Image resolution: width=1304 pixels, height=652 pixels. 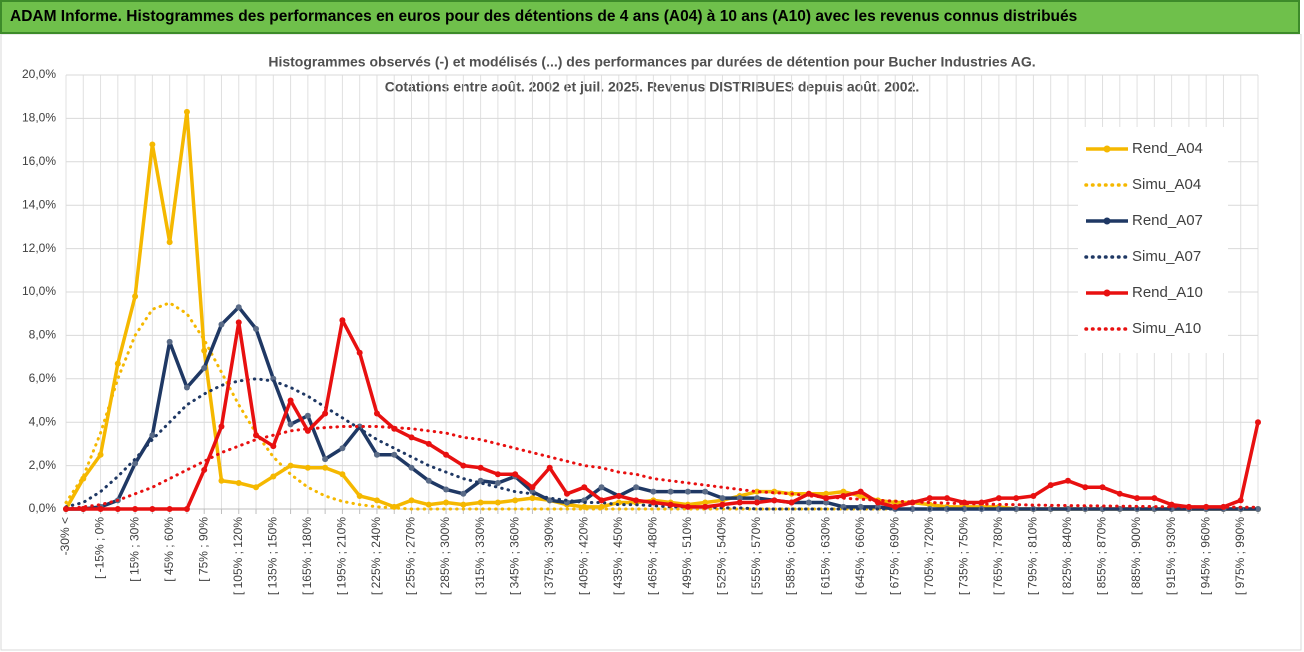 I want to click on x-tick-label: [ 195% ; 210%, so click(x=342, y=556).